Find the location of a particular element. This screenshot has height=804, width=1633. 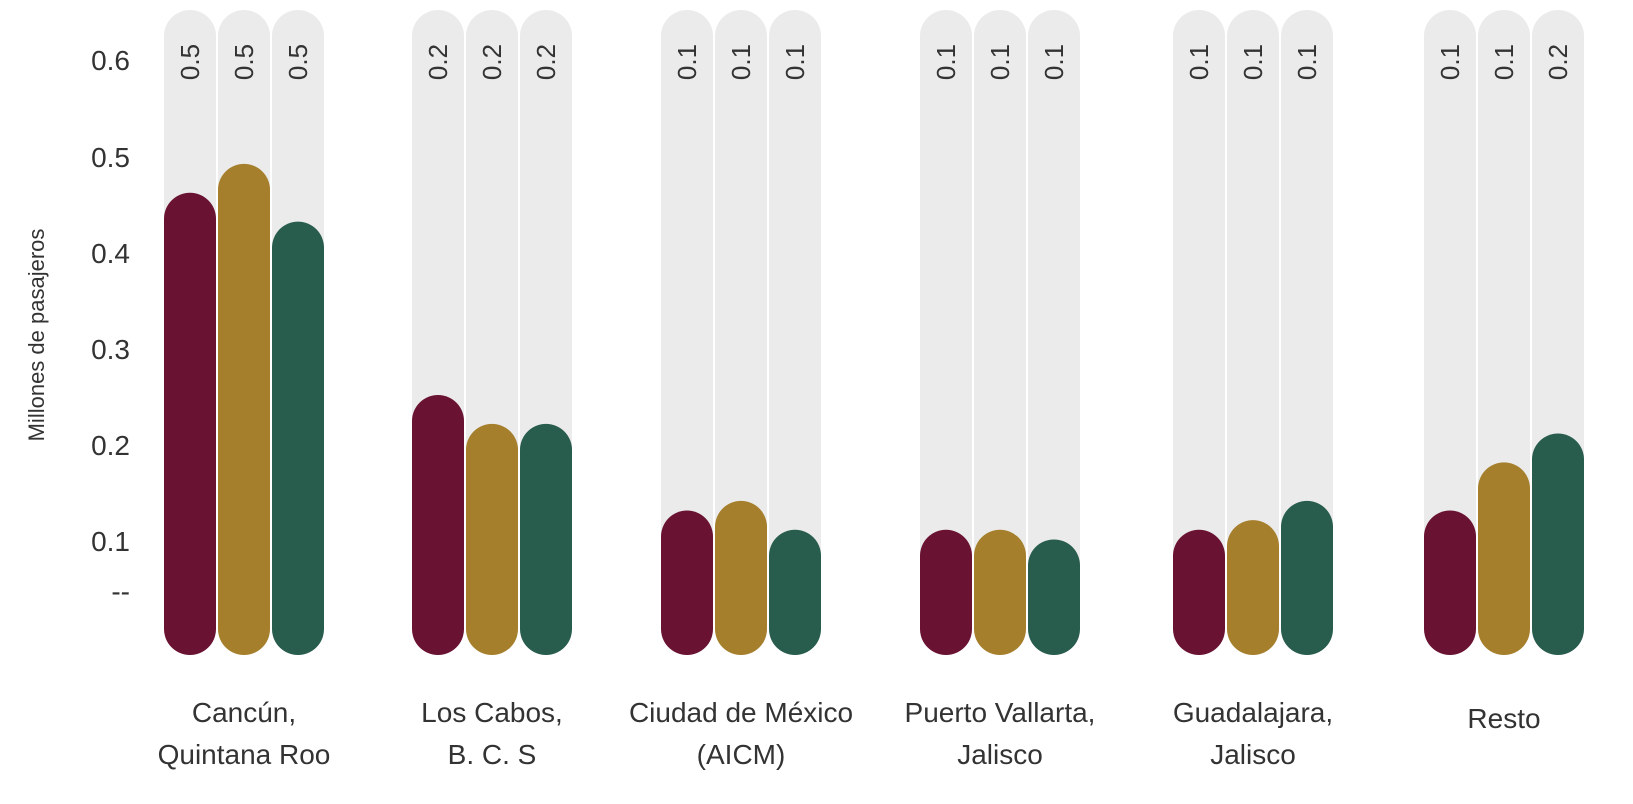

y-tick-label: 0.5 is located at coordinates (110, 157).